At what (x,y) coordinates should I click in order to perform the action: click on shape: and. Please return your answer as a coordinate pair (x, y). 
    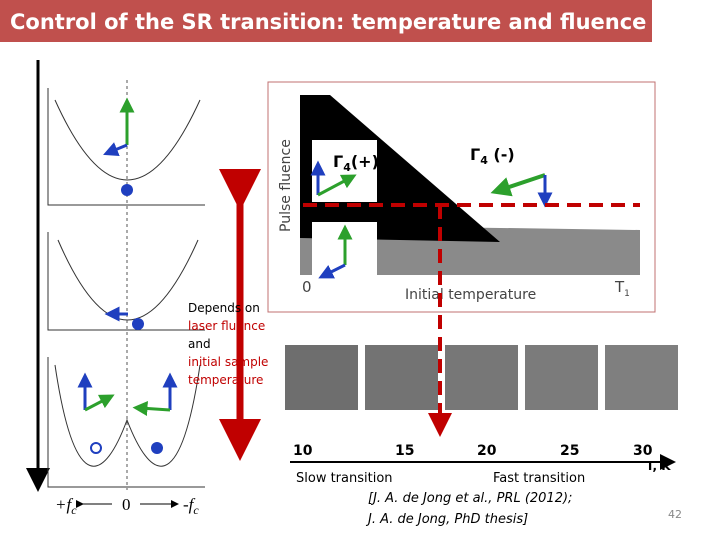
    Looking at the image, I should click on (199, 344).